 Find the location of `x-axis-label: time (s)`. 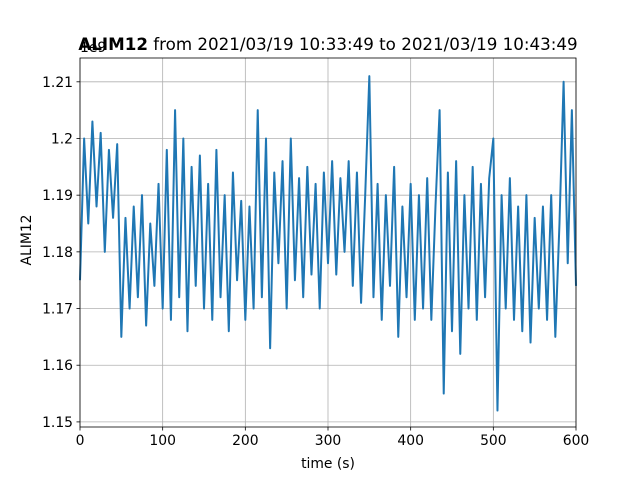

x-axis-label: time (s) is located at coordinates (328, 464).